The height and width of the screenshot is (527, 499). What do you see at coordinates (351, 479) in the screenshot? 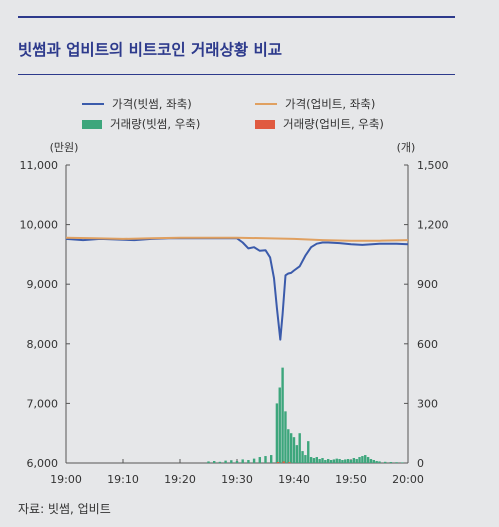
I see `x-tick-label: 19:50` at bounding box center [351, 479].